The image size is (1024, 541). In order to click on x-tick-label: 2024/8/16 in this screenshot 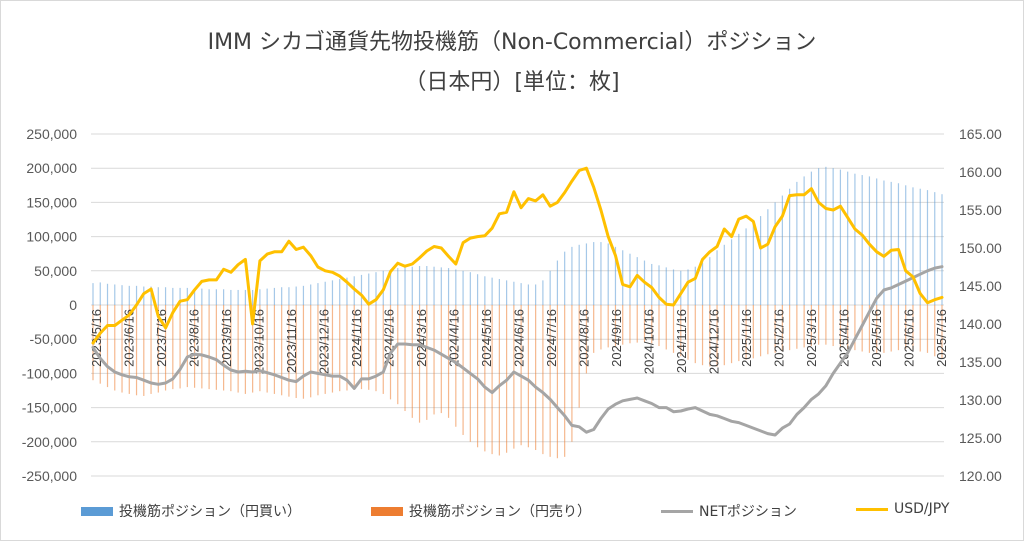, I will do `click(584, 338)`.